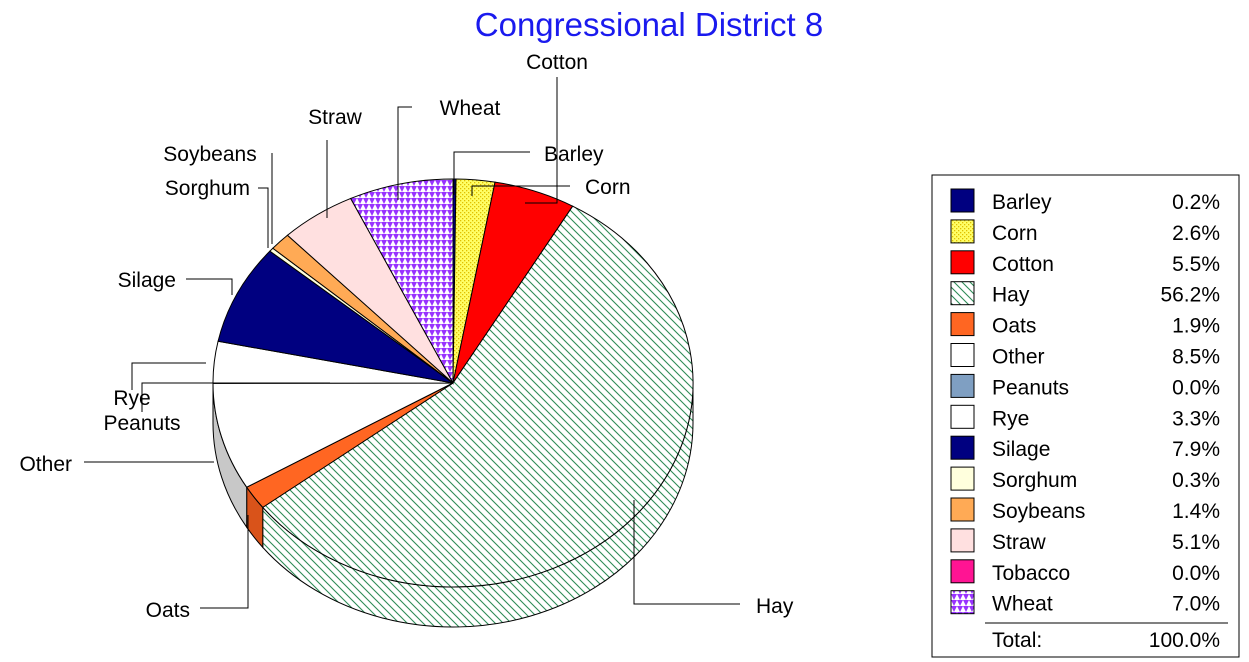 The width and height of the screenshot is (1249, 662). What do you see at coordinates (209, 286) in the screenshot?
I see `leader-silage` at bounding box center [209, 286].